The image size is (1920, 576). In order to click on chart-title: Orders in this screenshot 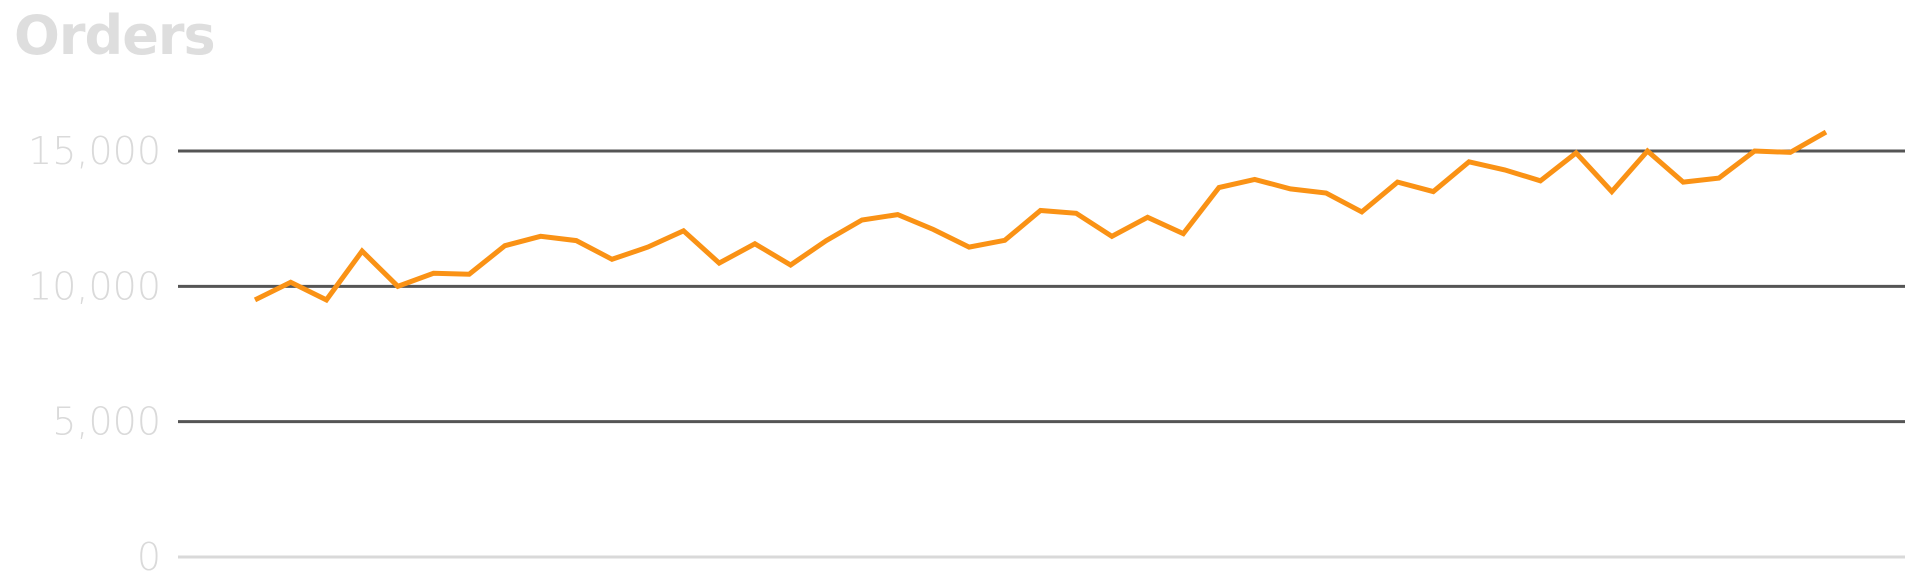, I will do `click(115, 35)`.